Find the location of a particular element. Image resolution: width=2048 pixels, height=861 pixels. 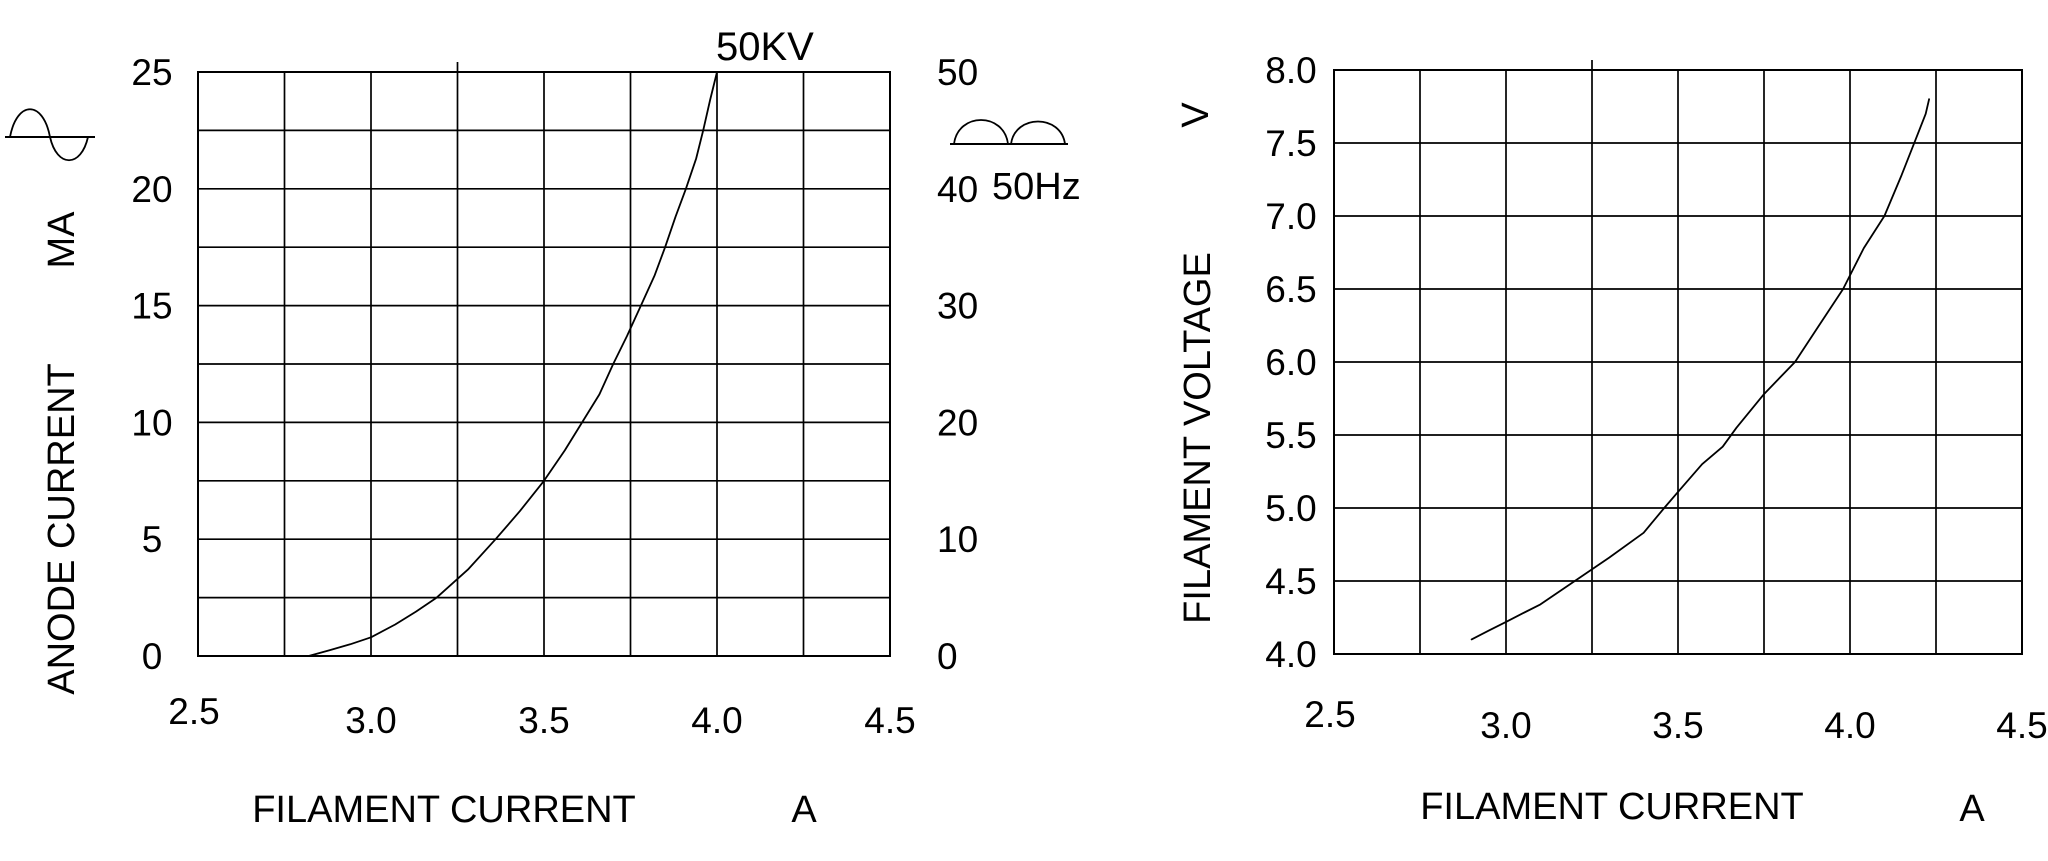

y-tick-label: 10 is located at coordinates (151, 422).